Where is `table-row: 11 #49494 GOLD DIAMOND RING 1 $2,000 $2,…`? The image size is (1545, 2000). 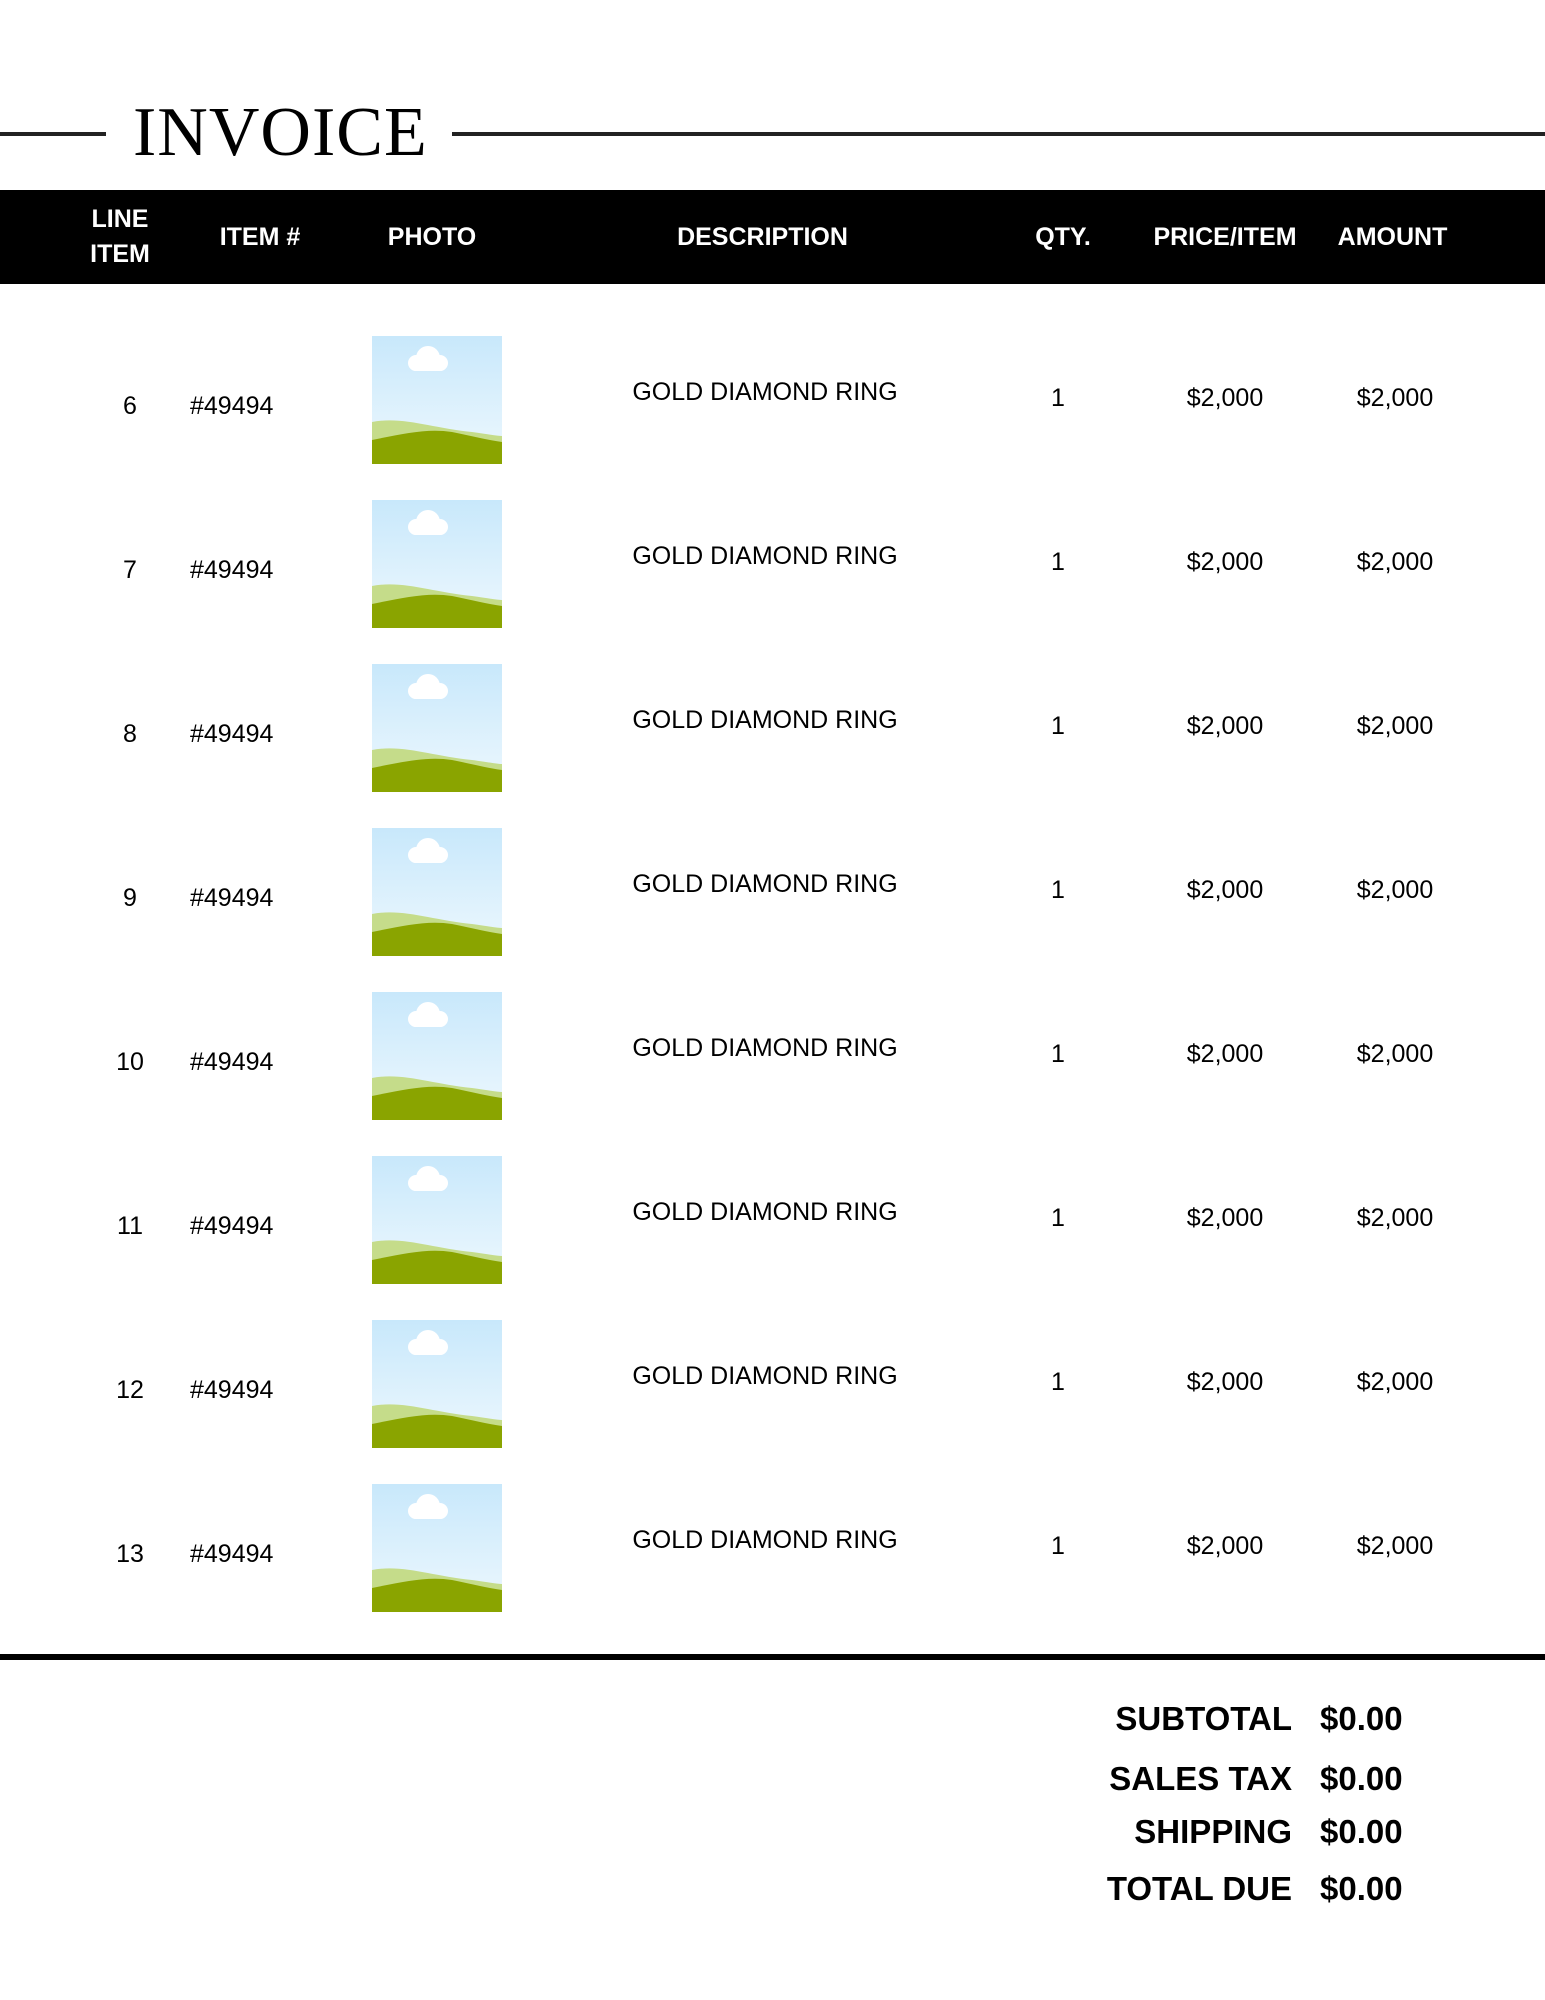 table-row: 11 #49494 GOLD DIAMOND RING 1 $2,000 $2,… is located at coordinates (772, 1194).